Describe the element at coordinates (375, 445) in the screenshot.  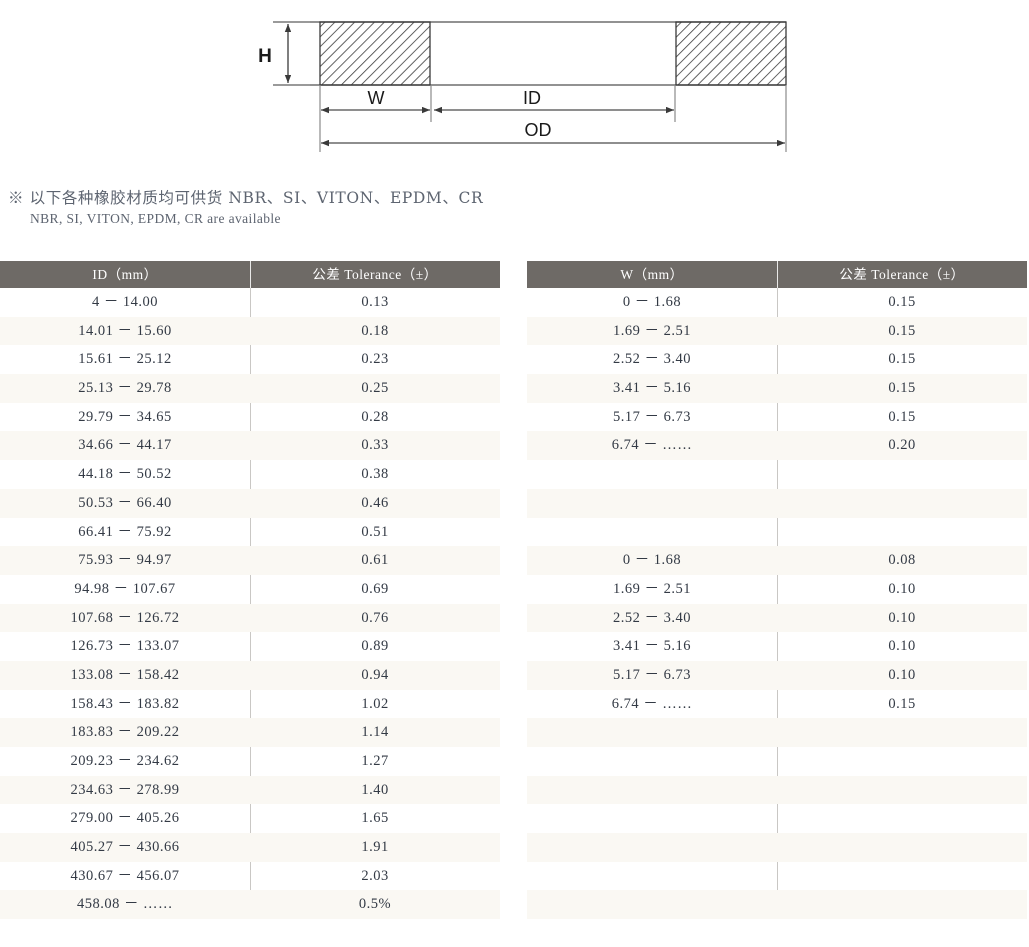
I see `id-tolerance-cell: 0.33` at that location.